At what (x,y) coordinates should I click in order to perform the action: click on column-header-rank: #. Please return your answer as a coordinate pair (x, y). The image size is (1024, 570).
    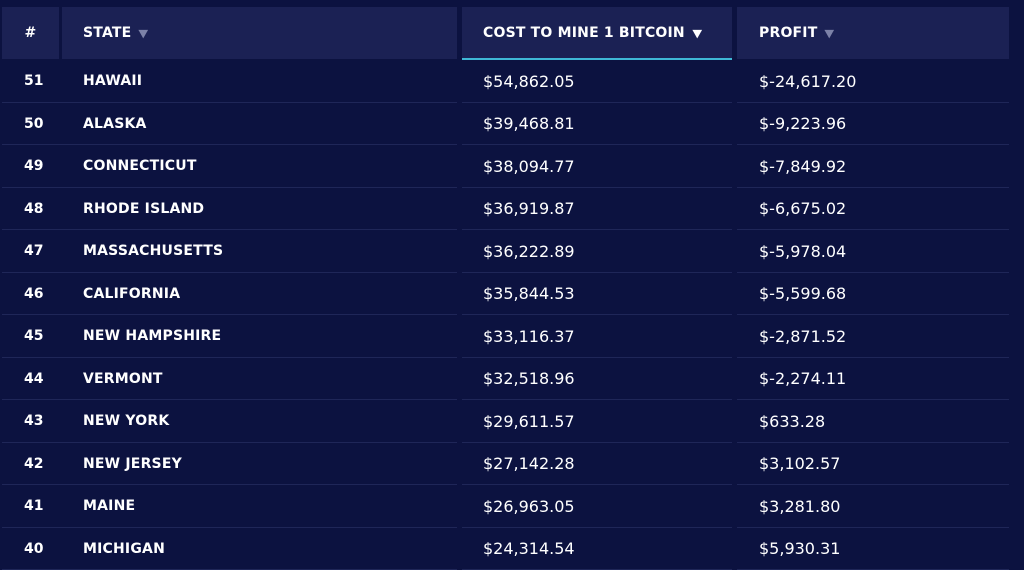
    Looking at the image, I should click on (30, 33).